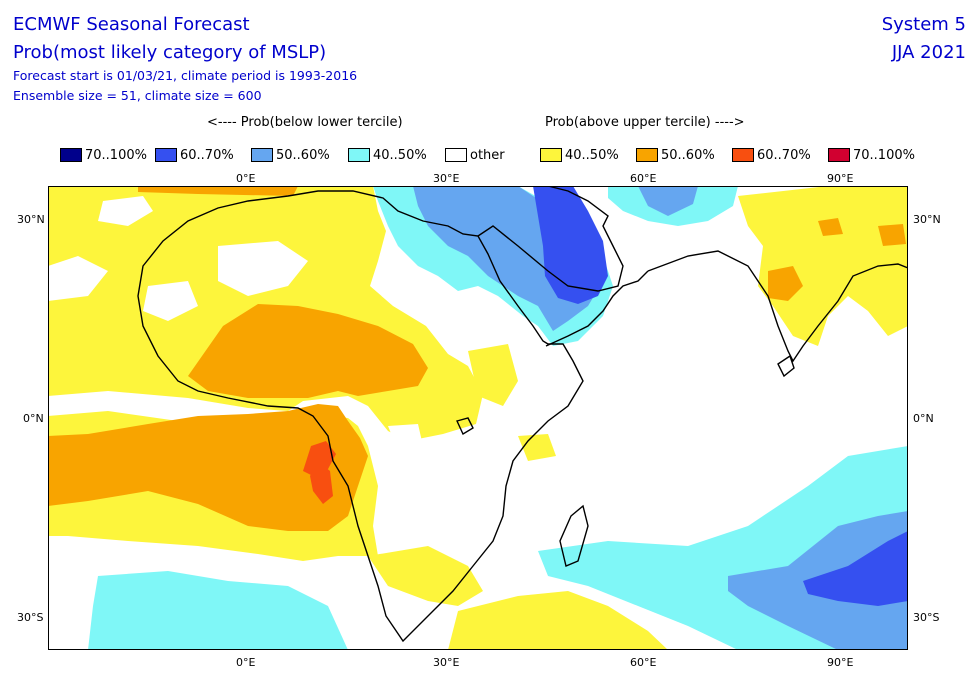  What do you see at coordinates (487, 155) in the screenshot?
I see `legend-item-label: other` at bounding box center [487, 155].